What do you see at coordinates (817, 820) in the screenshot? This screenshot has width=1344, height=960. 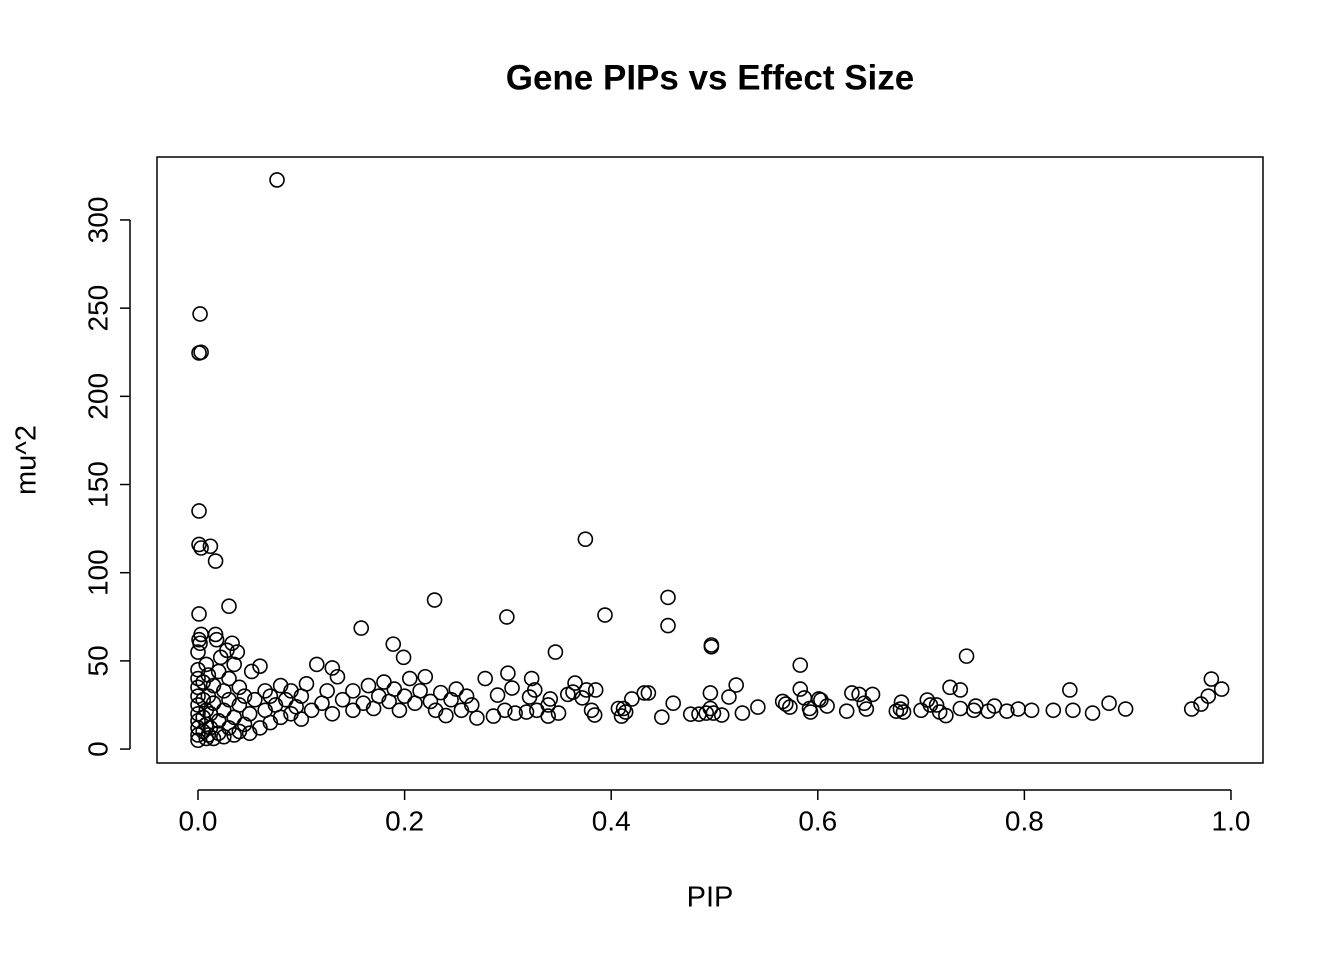 I see `x-tick-label: 0.6` at bounding box center [817, 820].